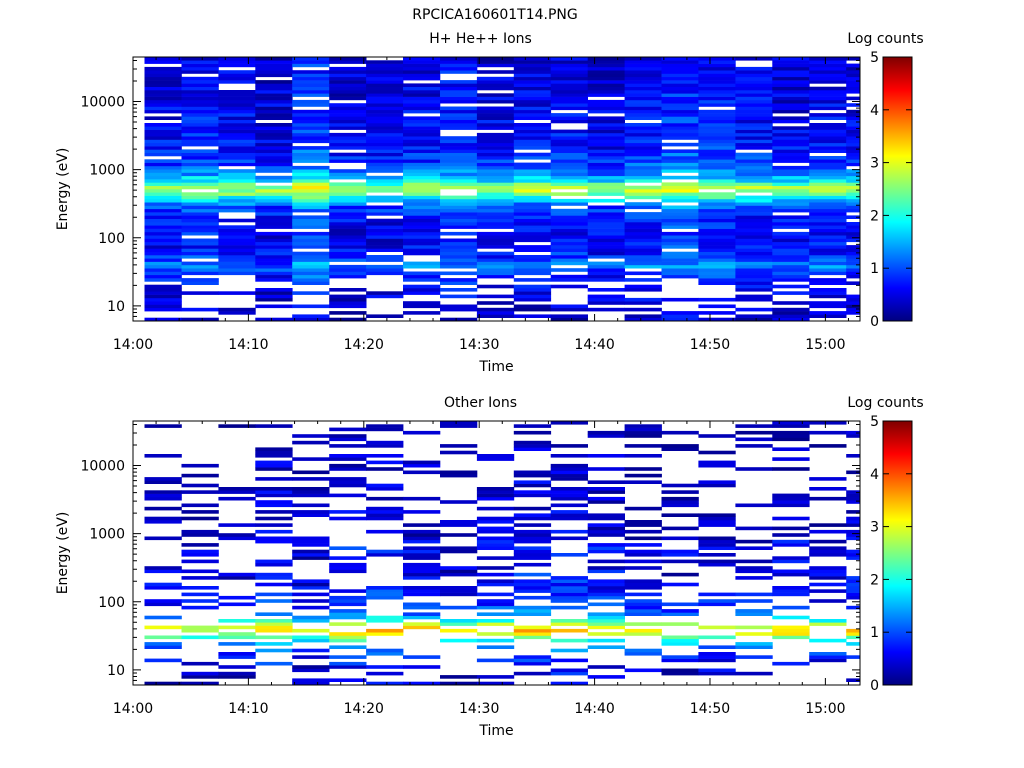 Image resolution: width=1024 pixels, height=768 pixels. I want to click on x-tick-label: 15:00, so click(825, 345).